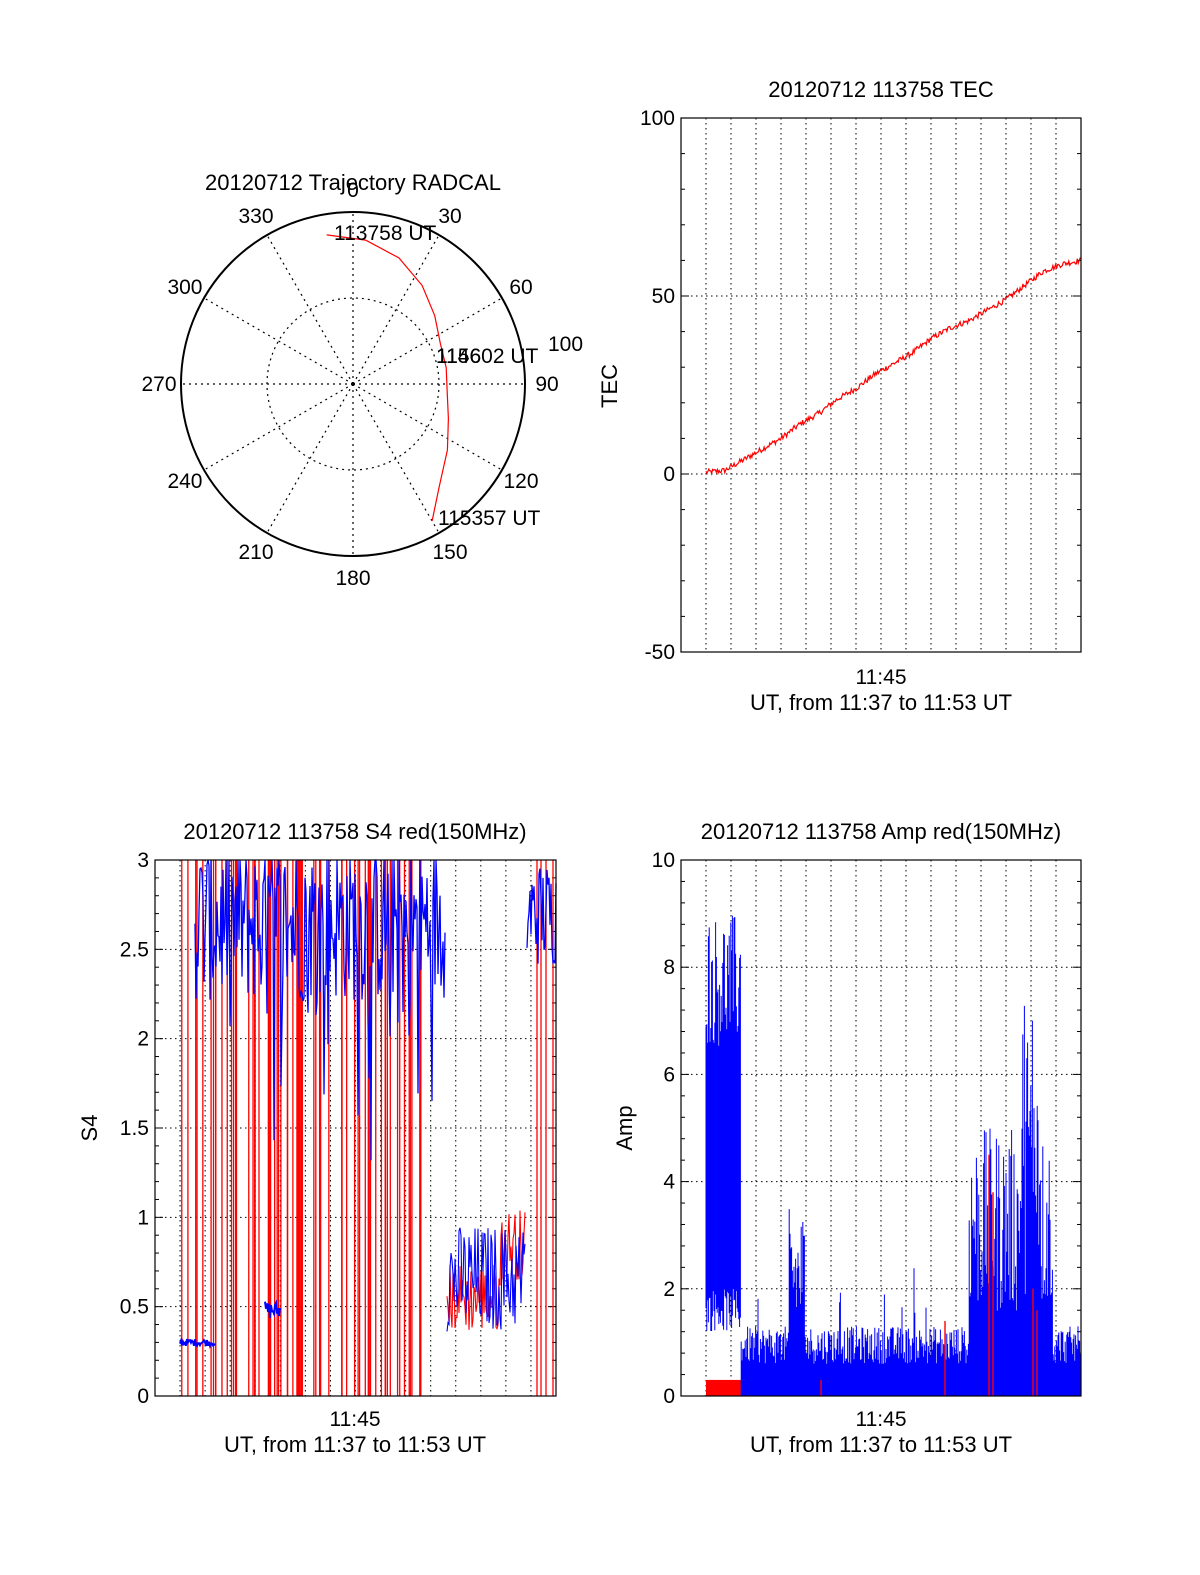  What do you see at coordinates (881, 1419) in the screenshot?
I see `amp-x-tick-label: 11:45` at bounding box center [881, 1419].